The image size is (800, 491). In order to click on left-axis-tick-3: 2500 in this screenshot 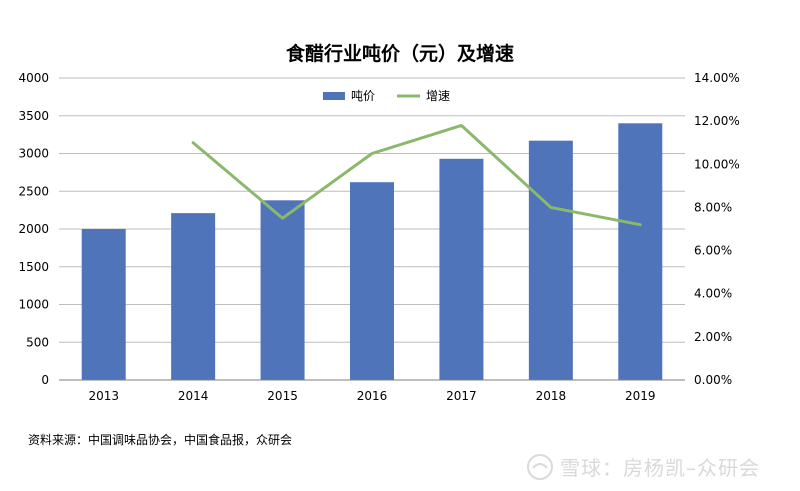, I will do `click(33, 191)`.